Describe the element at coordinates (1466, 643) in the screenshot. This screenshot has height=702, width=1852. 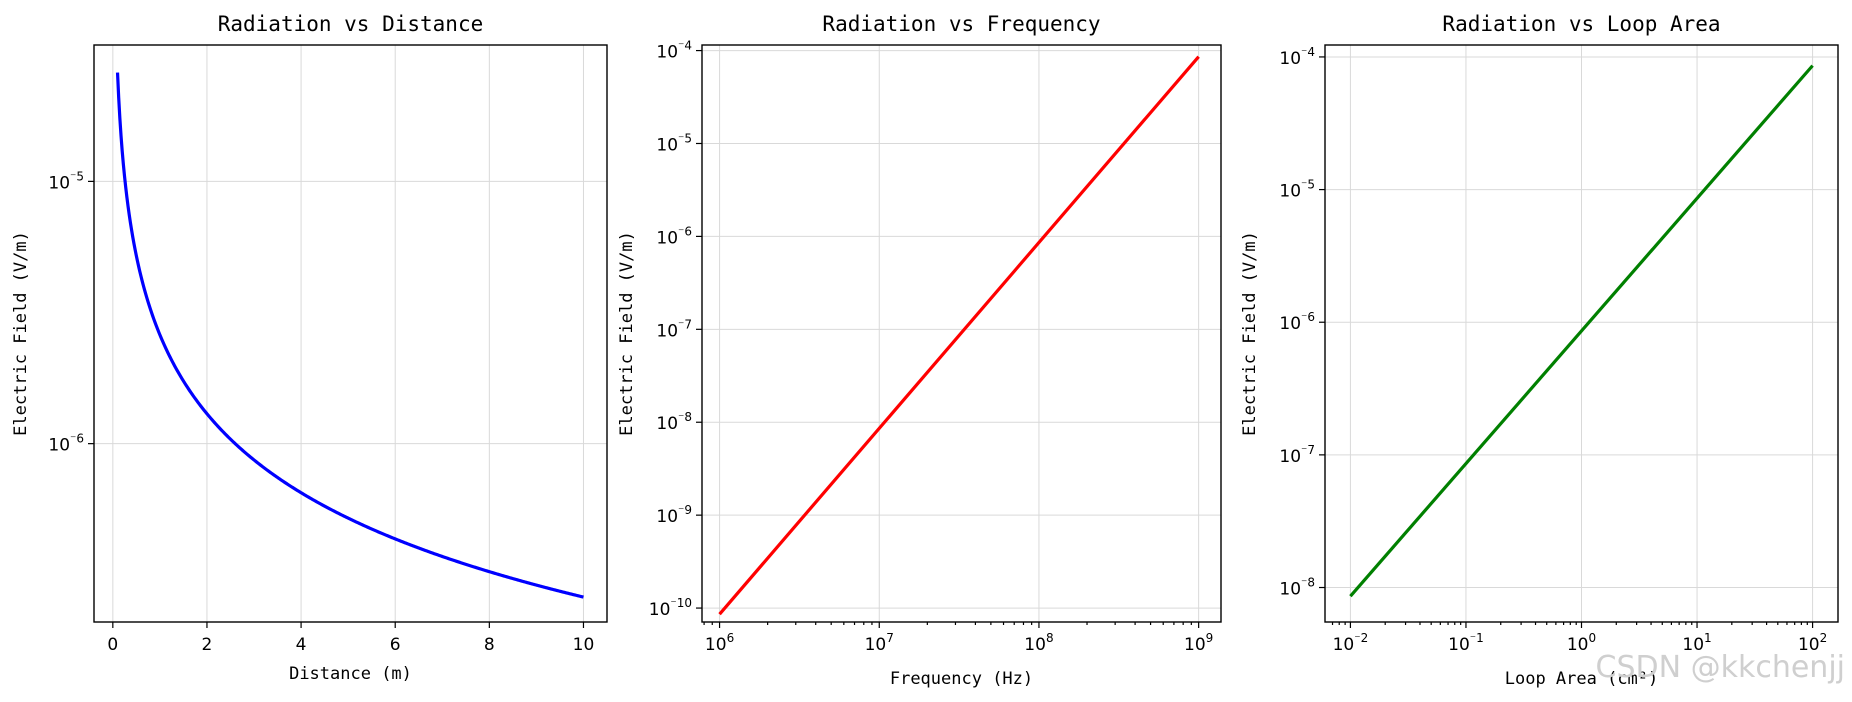
I see `x-tick-label: 10⁻1` at that location.